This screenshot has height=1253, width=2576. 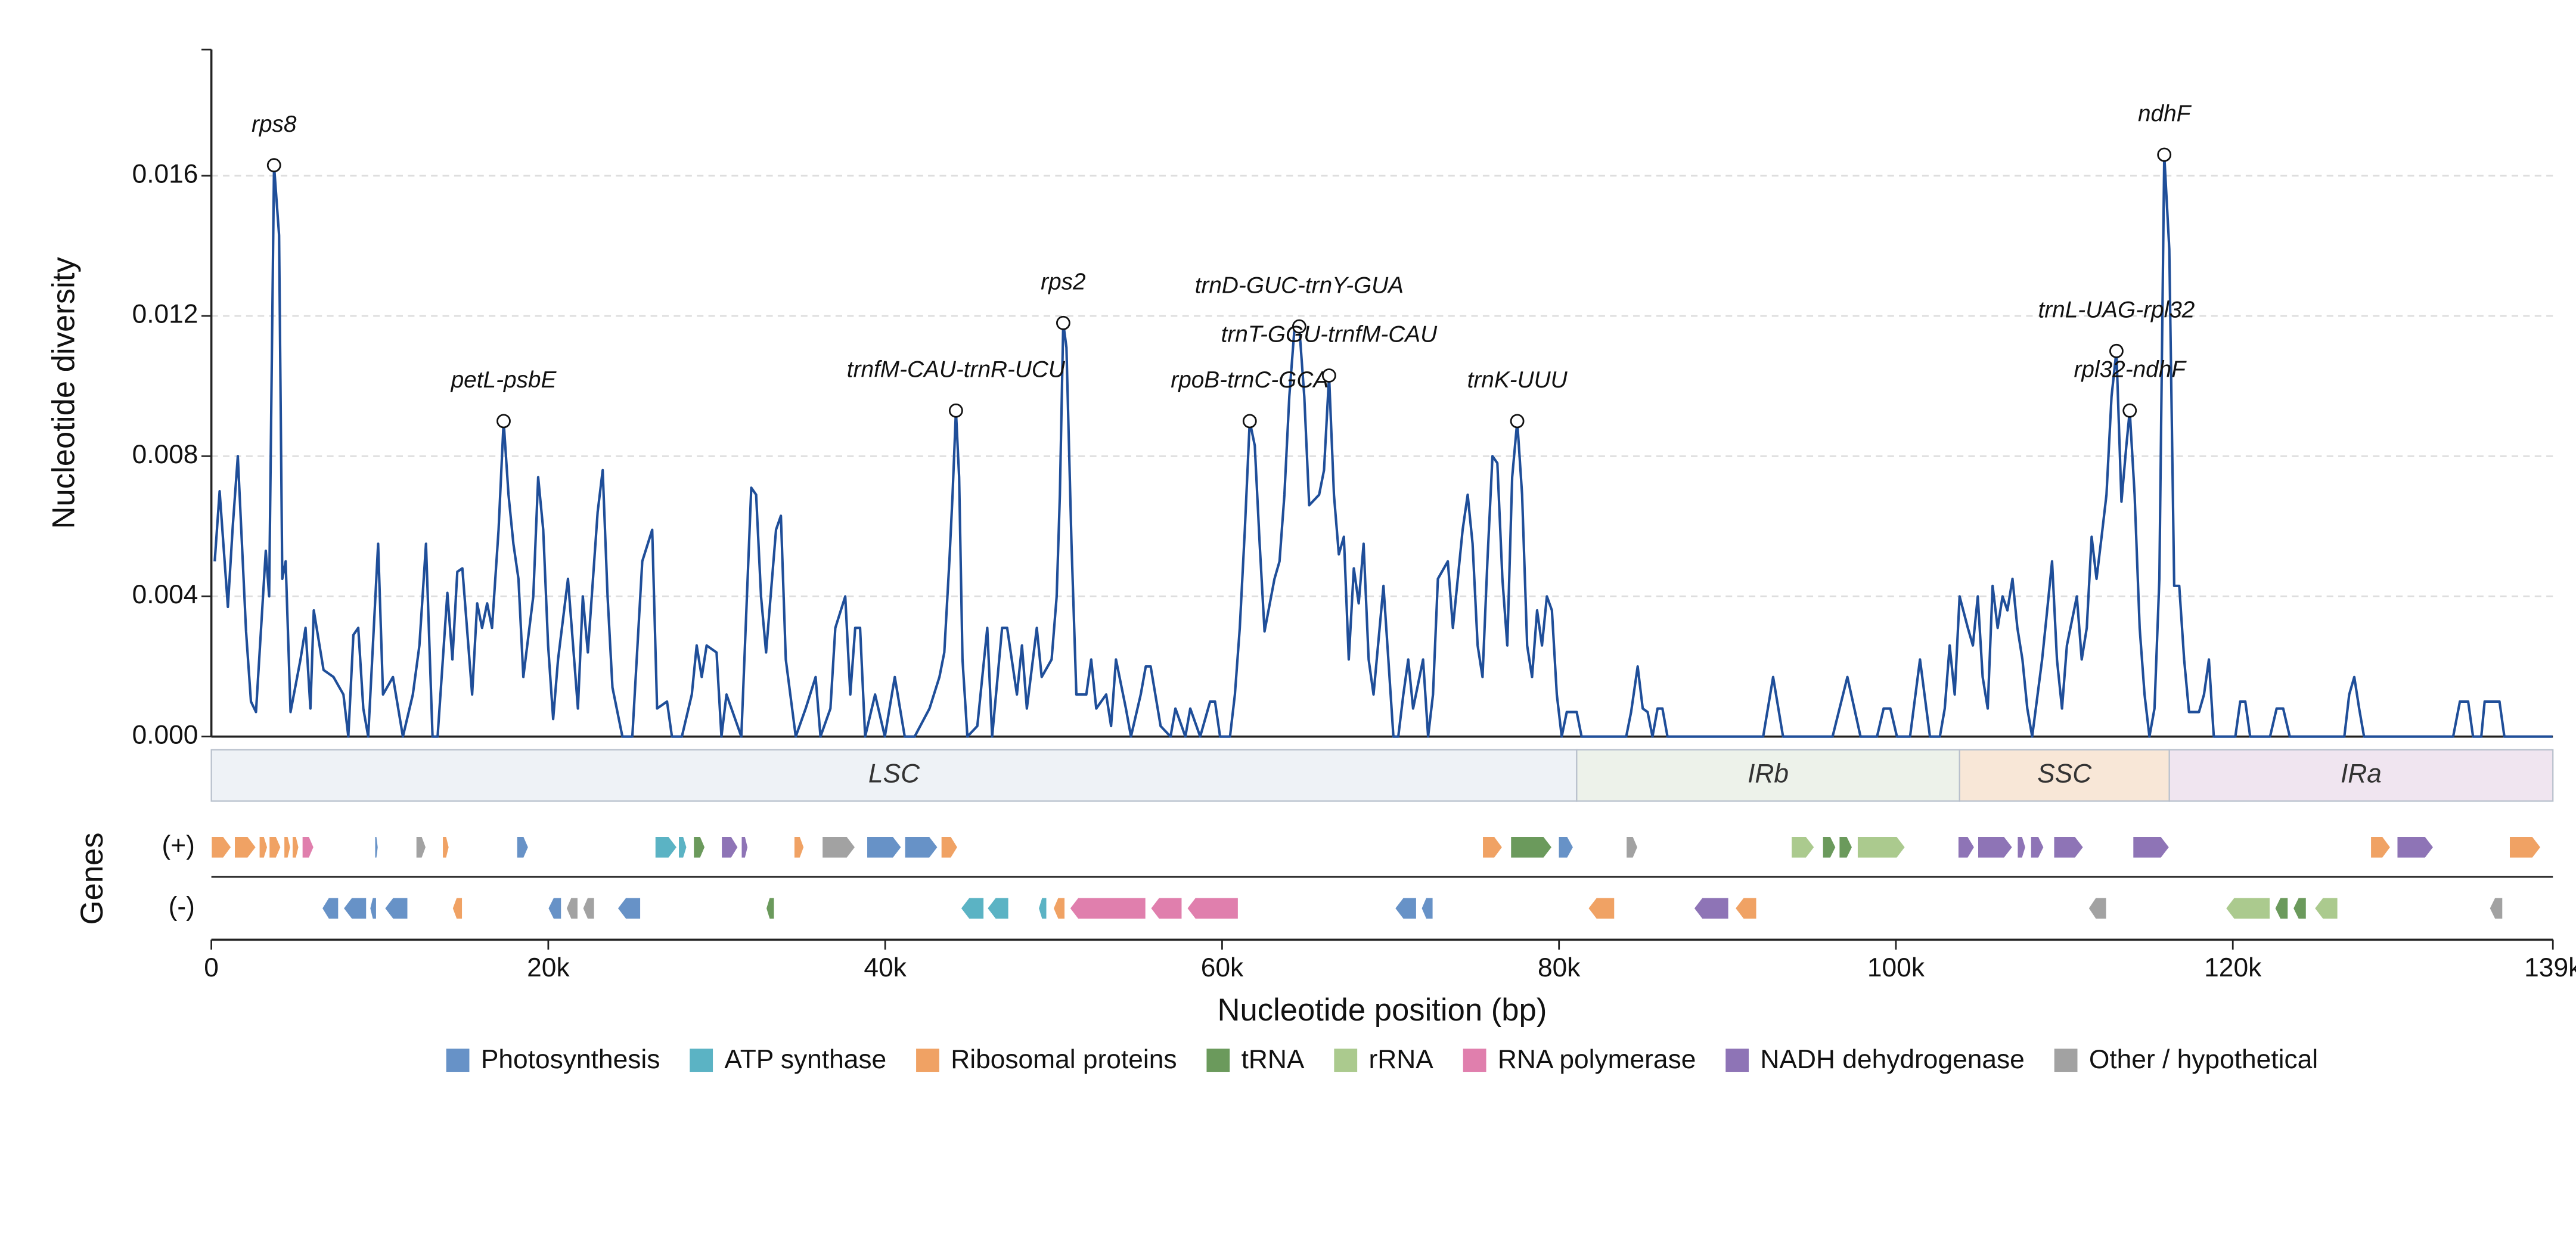 I want to click on y-tick-label: 0.004, so click(x=165, y=594).